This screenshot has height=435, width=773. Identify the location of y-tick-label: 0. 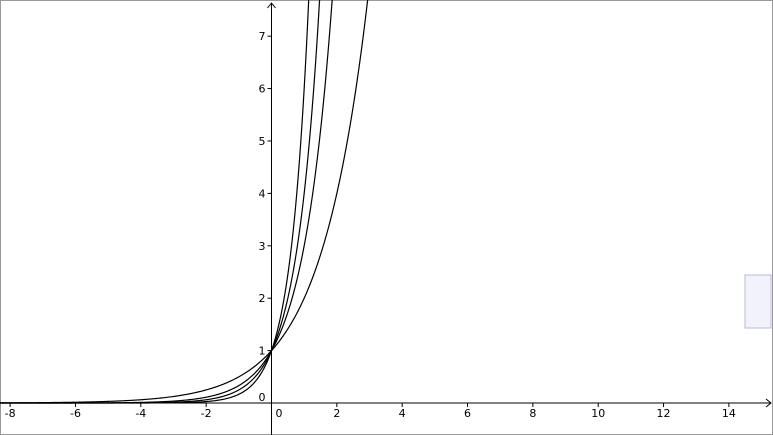
(261, 397).